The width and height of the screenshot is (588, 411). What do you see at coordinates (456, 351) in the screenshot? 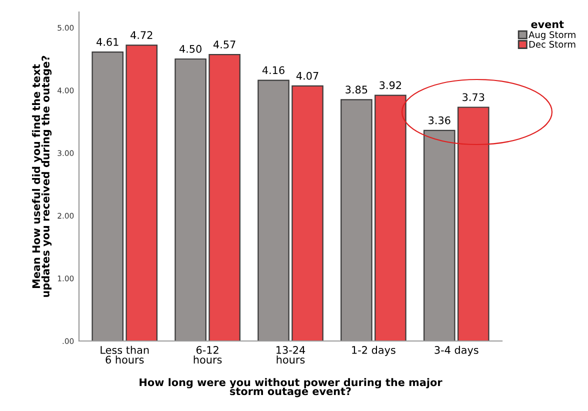
I see `x-tick-label: 3-4 days` at bounding box center [456, 351].